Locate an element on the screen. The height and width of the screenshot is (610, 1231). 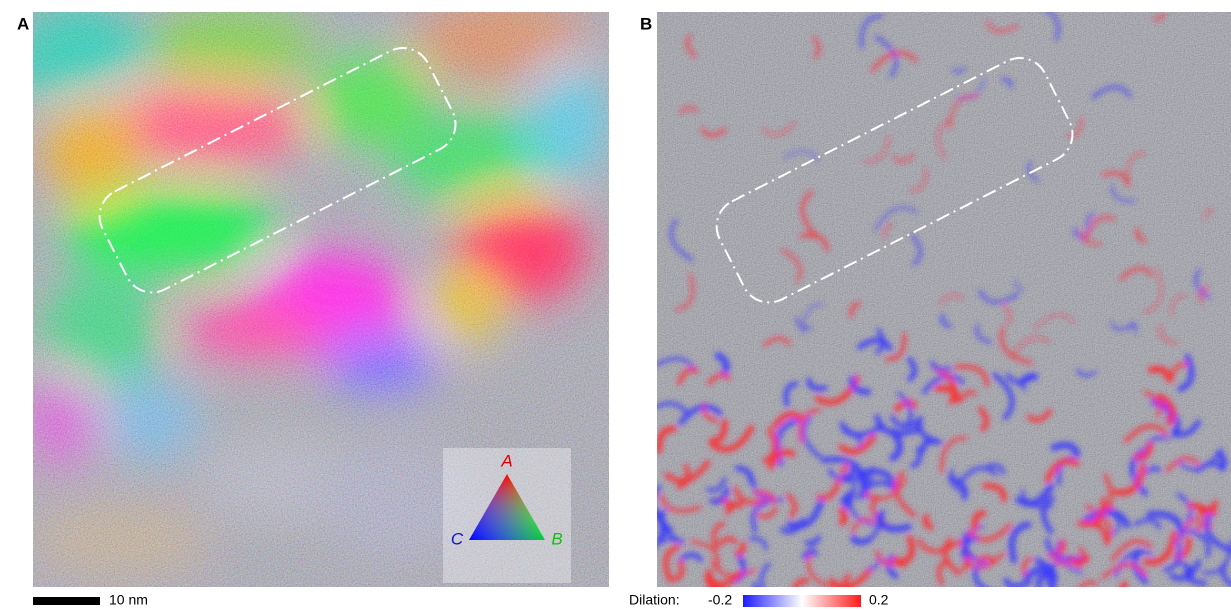
panel-label: A is located at coordinates (23, 23).